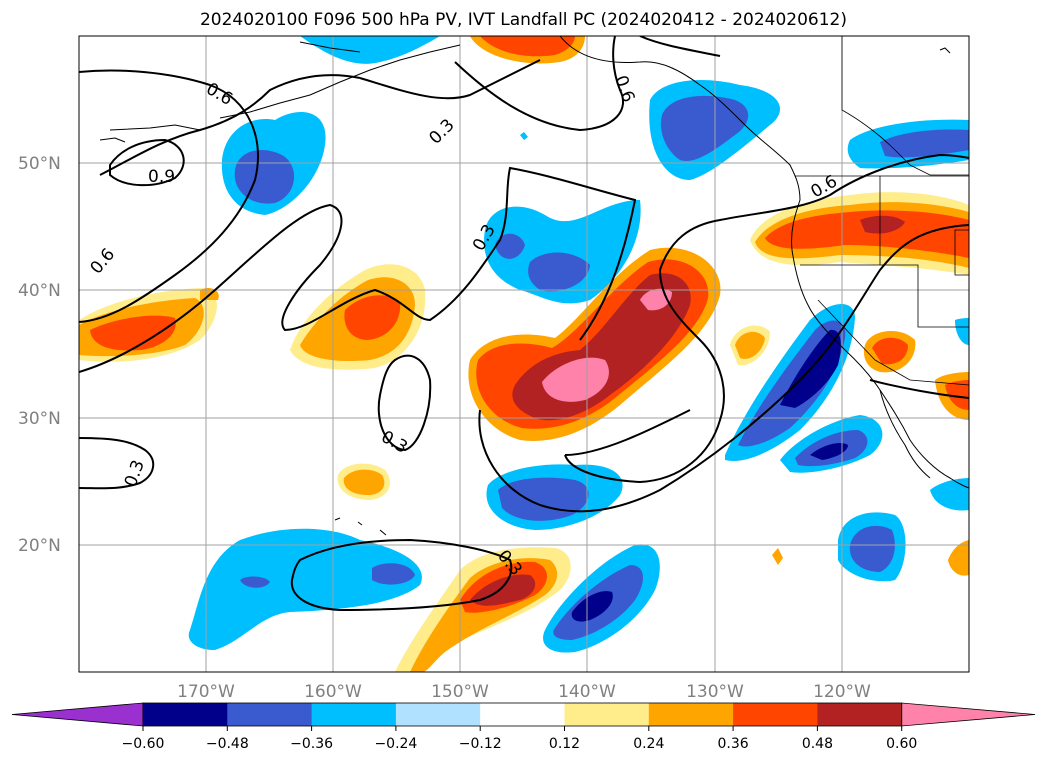 This screenshot has width=1047, height=765. Describe the element at coordinates (680, 46) in the screenshot. I see `contour-0.6-east` at that location.